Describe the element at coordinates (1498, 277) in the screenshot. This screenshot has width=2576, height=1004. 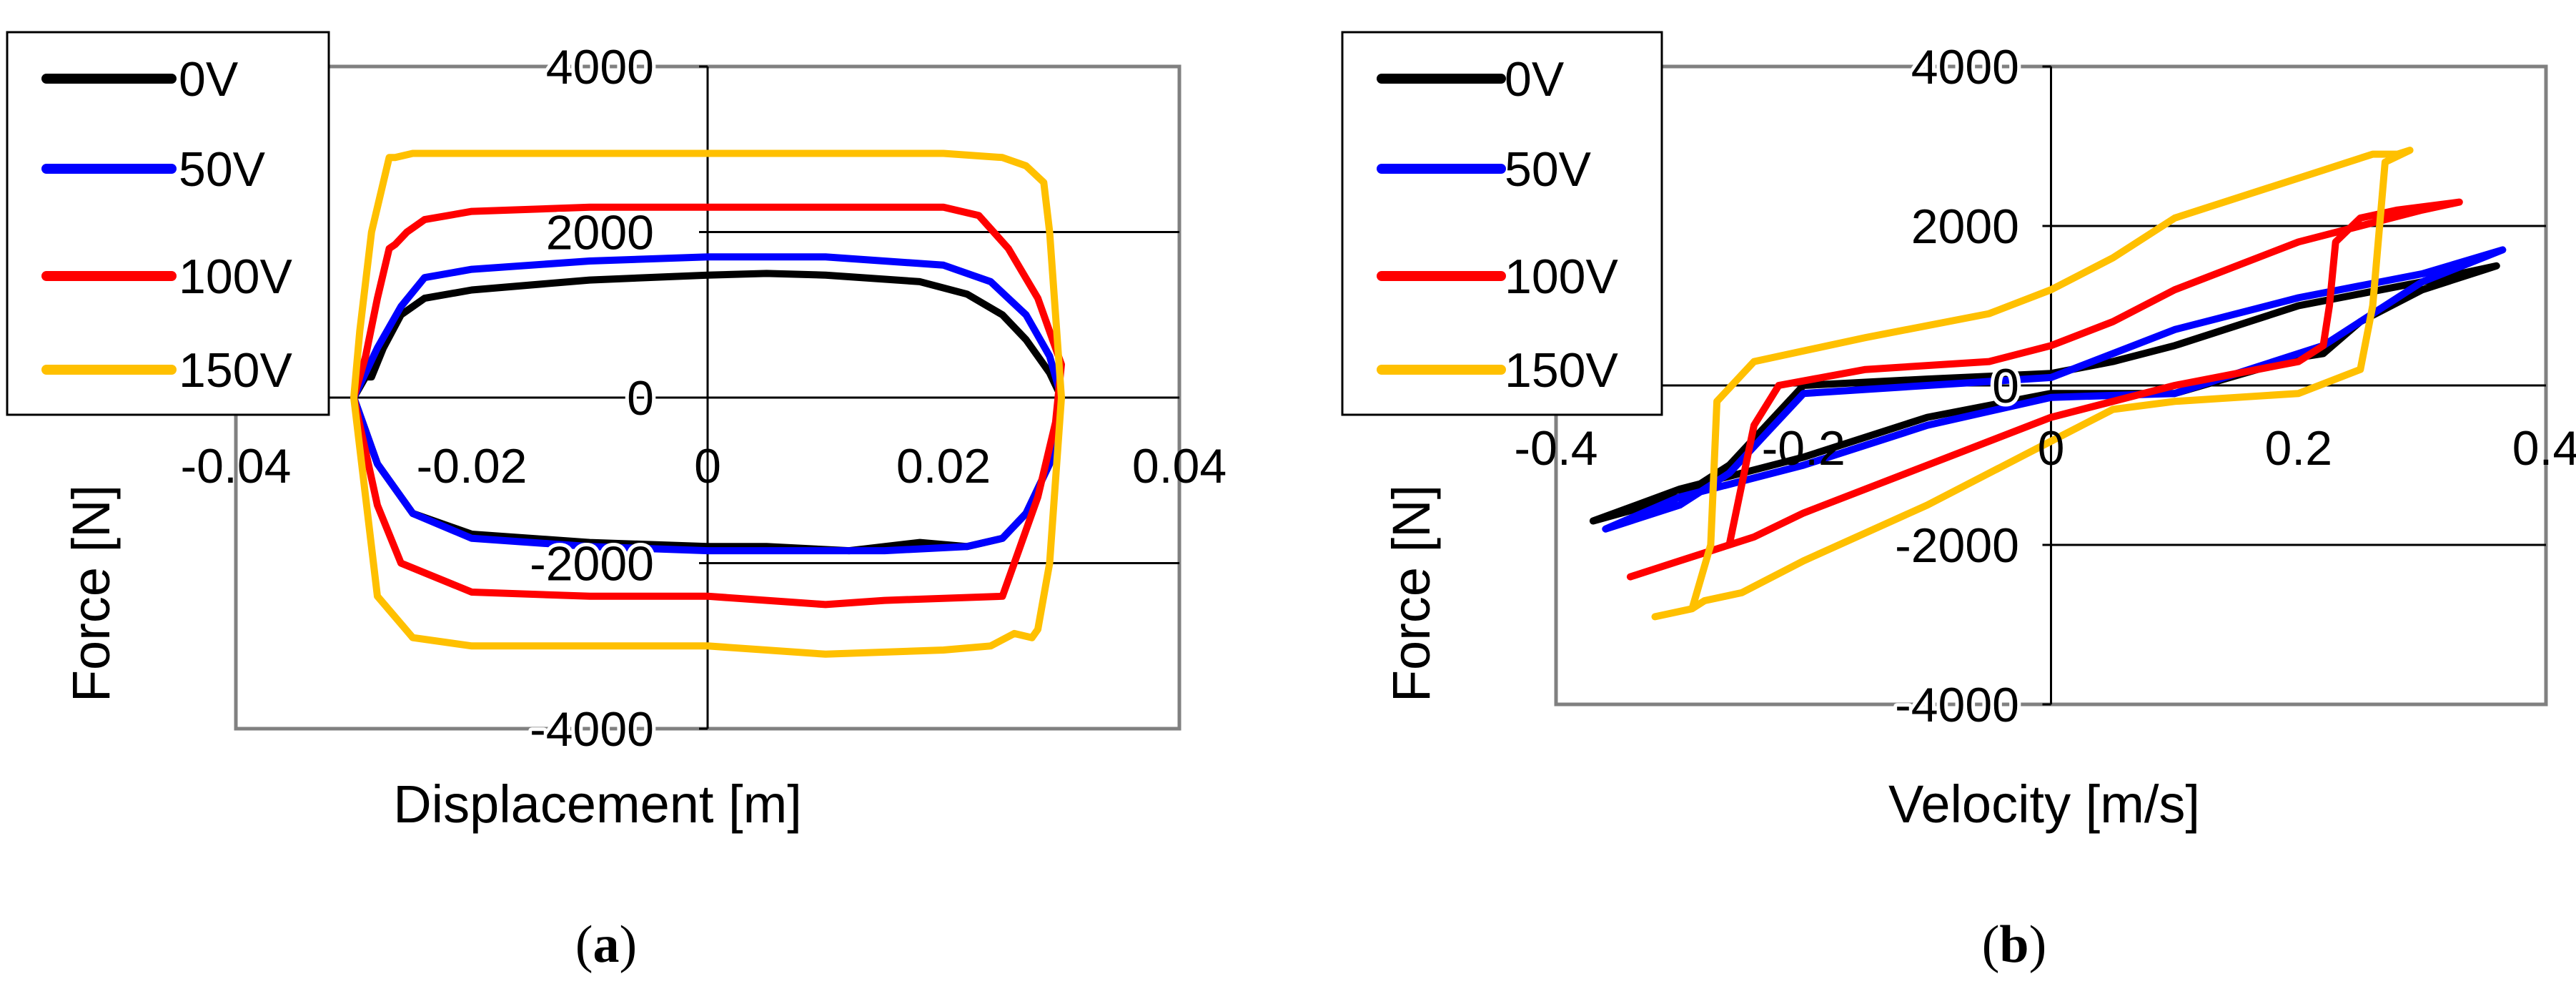
I see `chart-b-legend-item-100v: 100V` at that location.